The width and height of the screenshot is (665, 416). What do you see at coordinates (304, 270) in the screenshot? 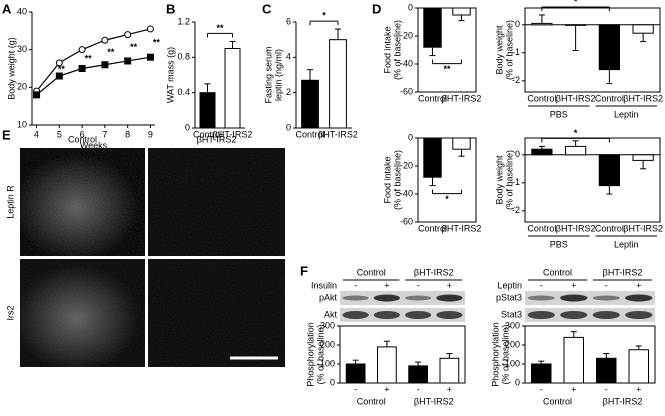
I see `panel-label: F` at bounding box center [304, 270].